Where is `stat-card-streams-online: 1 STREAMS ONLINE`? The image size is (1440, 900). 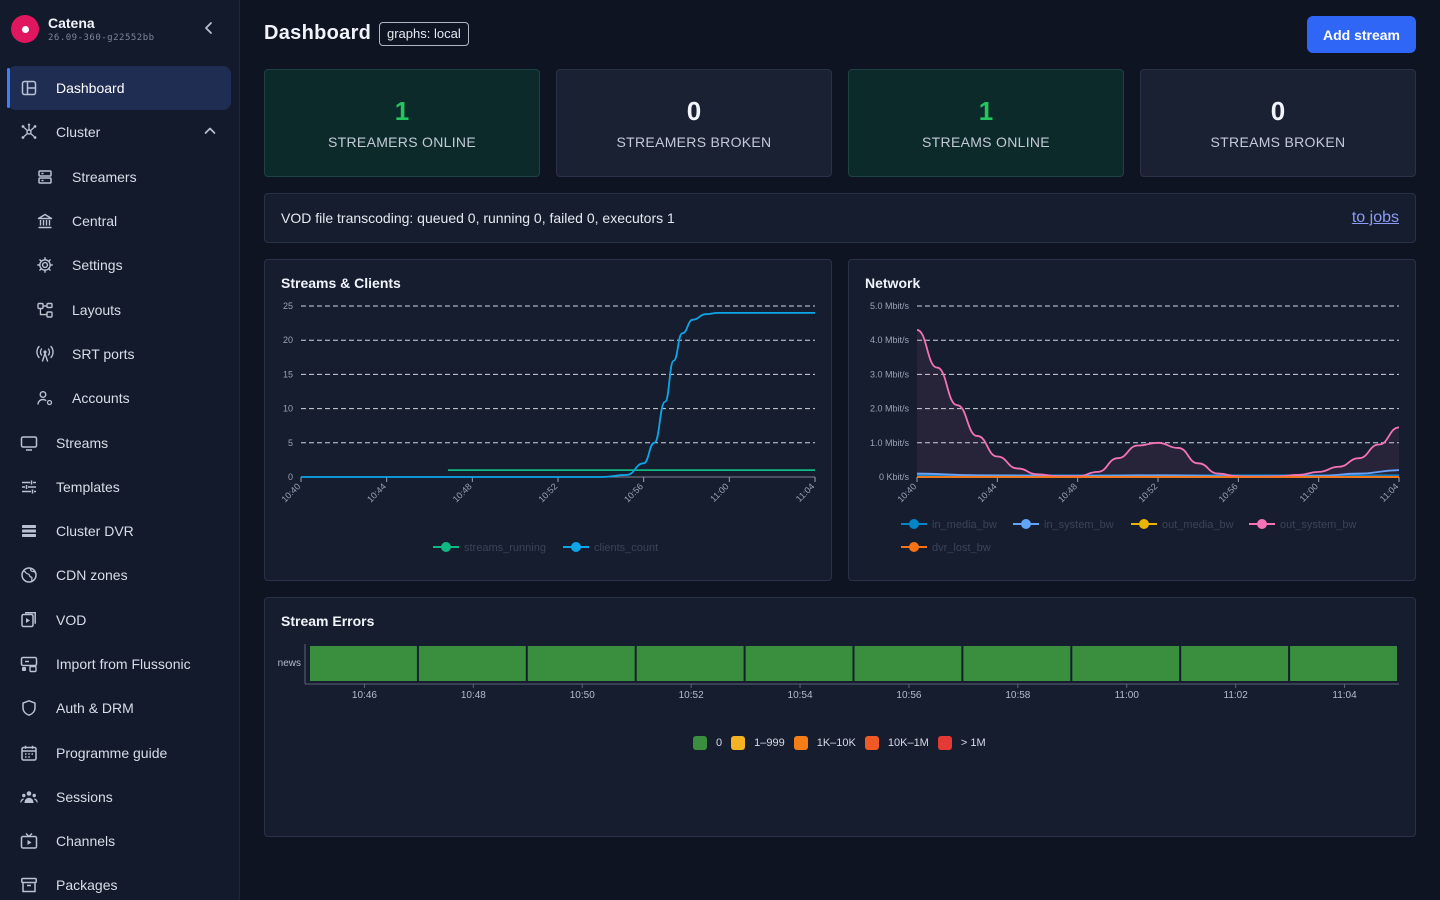
stat-card-streams-online: 1 STREAMS ONLINE is located at coordinates (986, 123).